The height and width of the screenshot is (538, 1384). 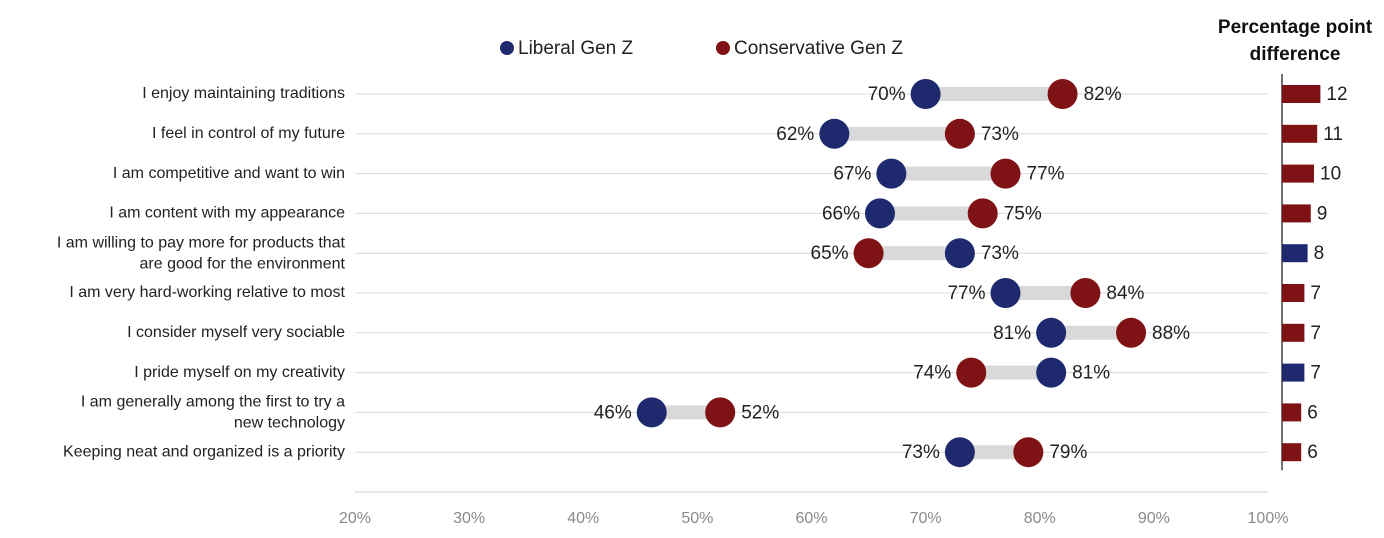 What do you see at coordinates (1023, 213) in the screenshot?
I see `conservative-value-label: 75%` at bounding box center [1023, 213].